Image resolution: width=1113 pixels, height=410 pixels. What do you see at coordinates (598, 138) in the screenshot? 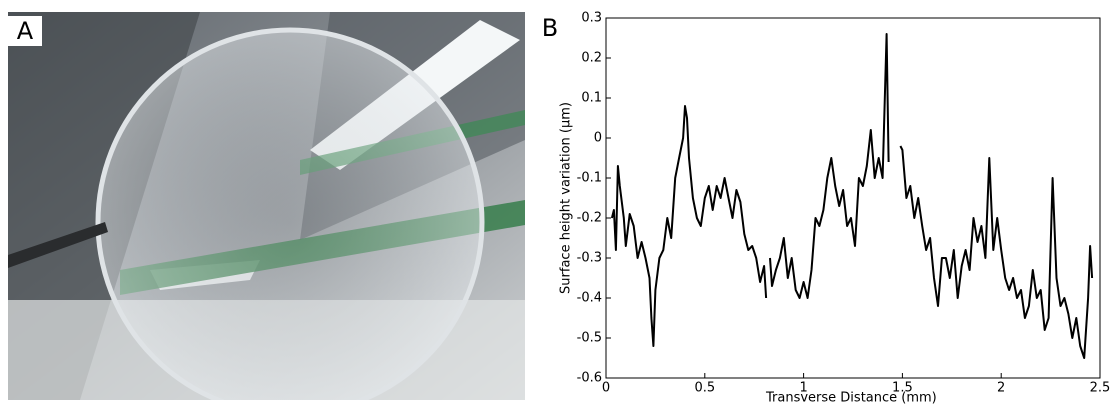
I see `y-tick-label: 0` at bounding box center [598, 138].